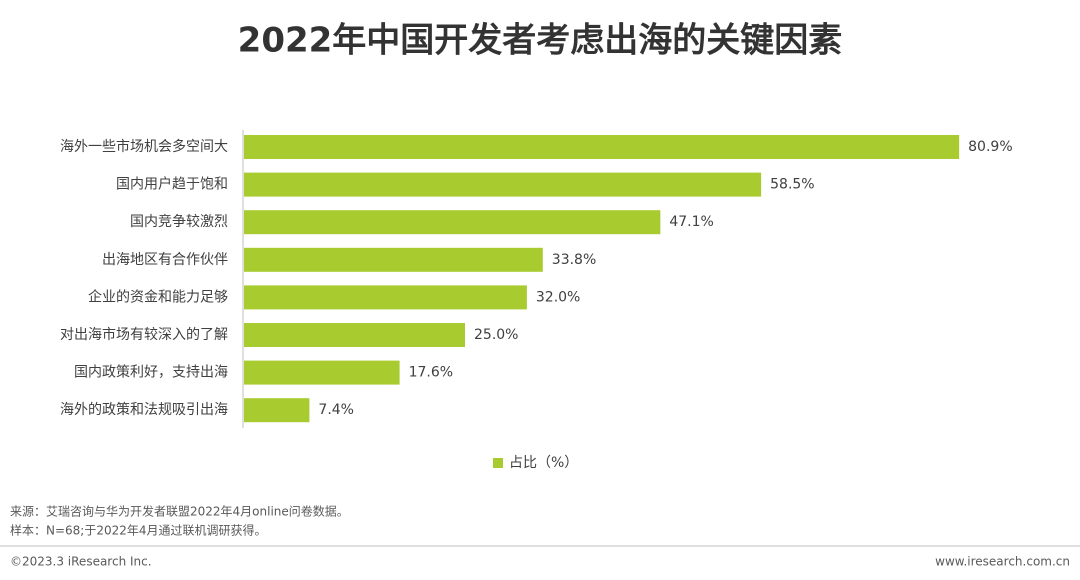 The image size is (1080, 580). Describe the element at coordinates (172, 184) in the screenshot. I see `category-label: 国内用户趋于饱和` at that location.